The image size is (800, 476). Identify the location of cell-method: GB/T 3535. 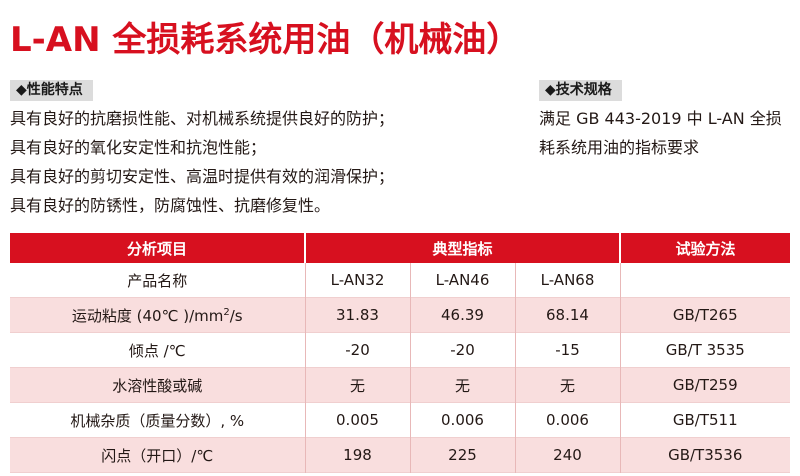
(704, 350).